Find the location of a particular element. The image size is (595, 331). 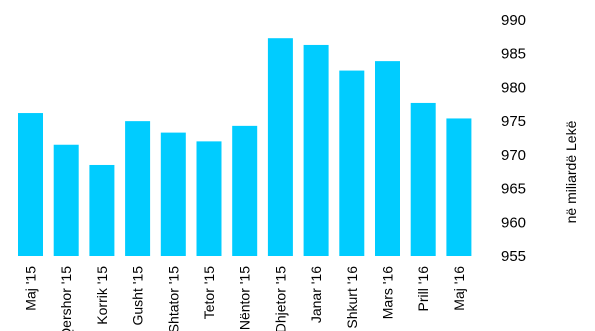

y-tick-label: 980 is located at coordinates (513, 87).